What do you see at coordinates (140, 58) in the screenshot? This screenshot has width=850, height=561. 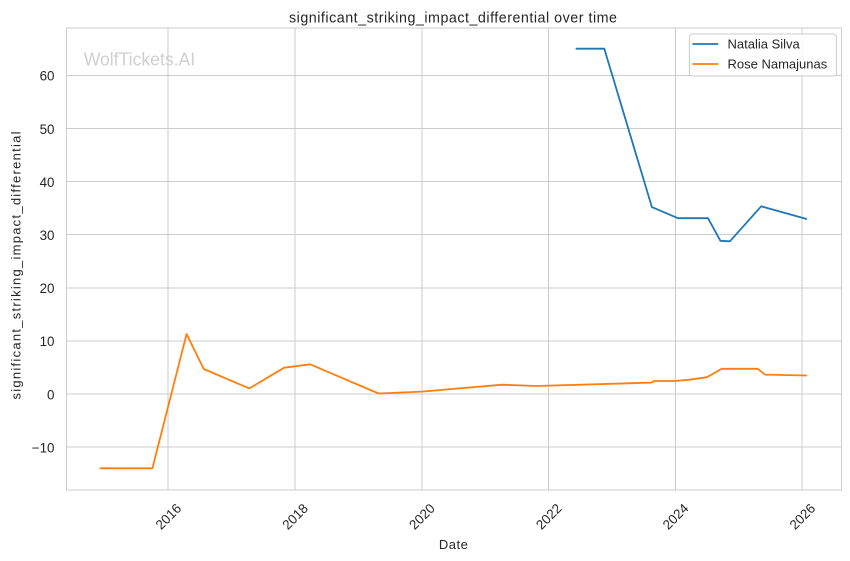 I see `svg-text: WolfTickets.AI` at bounding box center [140, 58].